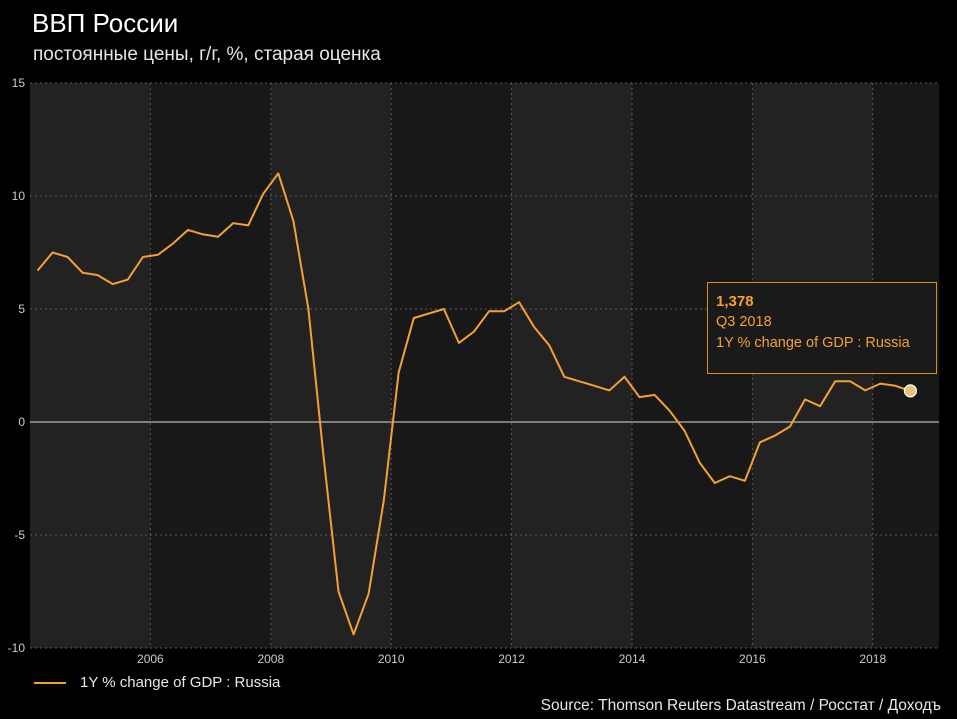  I want to click on x-tick-label: 2012, so click(511, 659).